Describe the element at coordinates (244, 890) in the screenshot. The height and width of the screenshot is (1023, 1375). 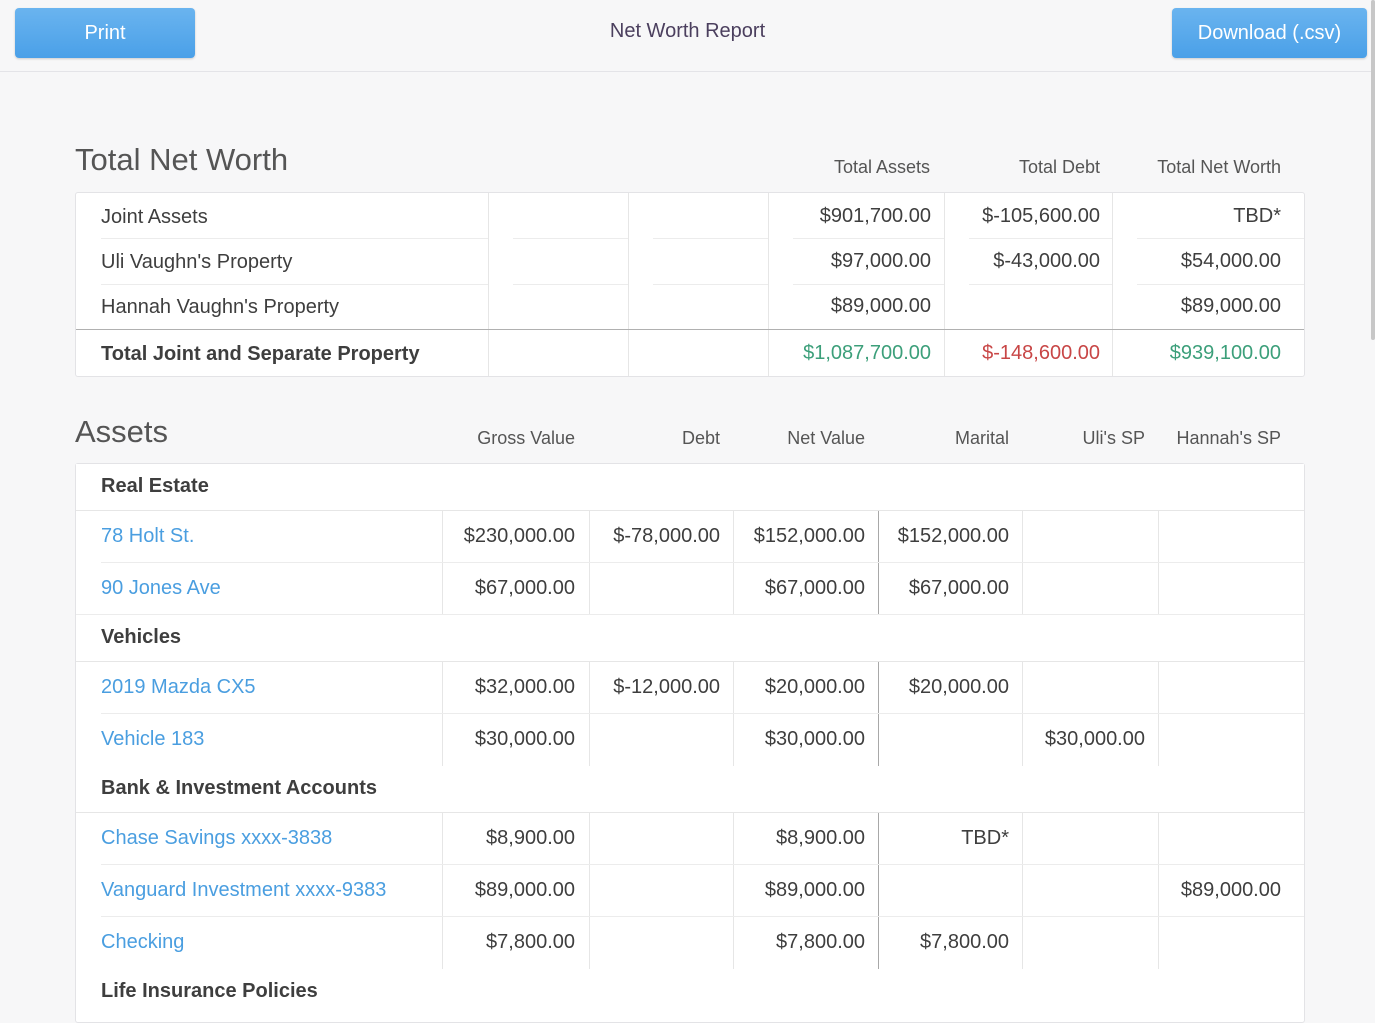
I see `asset-link-vanguard-investment: Vanguard Investment xxxx-9383` at that location.